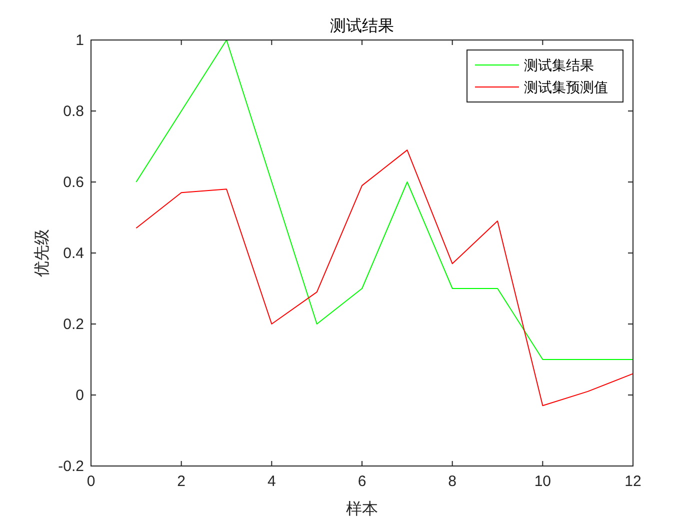 Image resolution: width=700 pixels, height=525 pixels. Describe the element at coordinates (559, 66) in the screenshot. I see `legend-label: 测试集结果` at that location.